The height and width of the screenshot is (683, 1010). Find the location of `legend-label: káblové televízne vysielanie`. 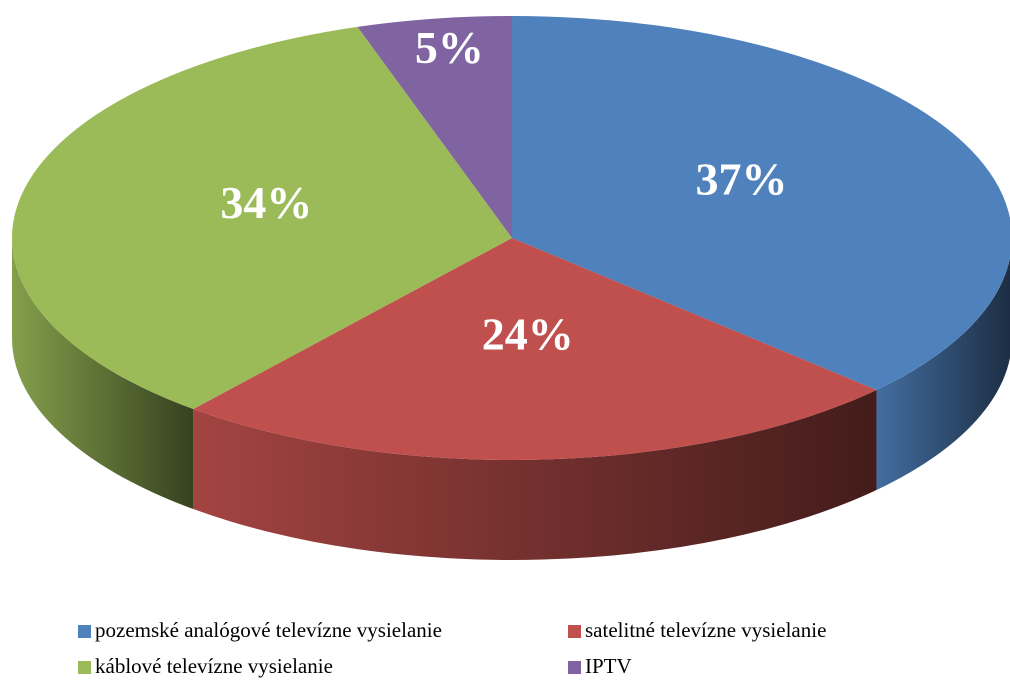

legend-label: káblové televízne vysielanie is located at coordinates (214, 666).